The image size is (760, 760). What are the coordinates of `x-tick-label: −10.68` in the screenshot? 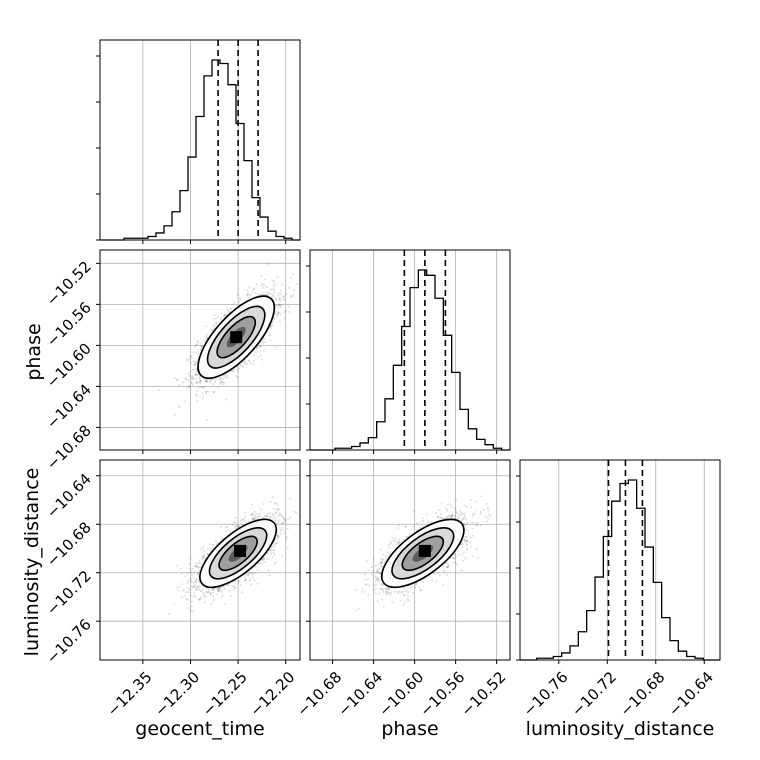 It's located at (643, 694).